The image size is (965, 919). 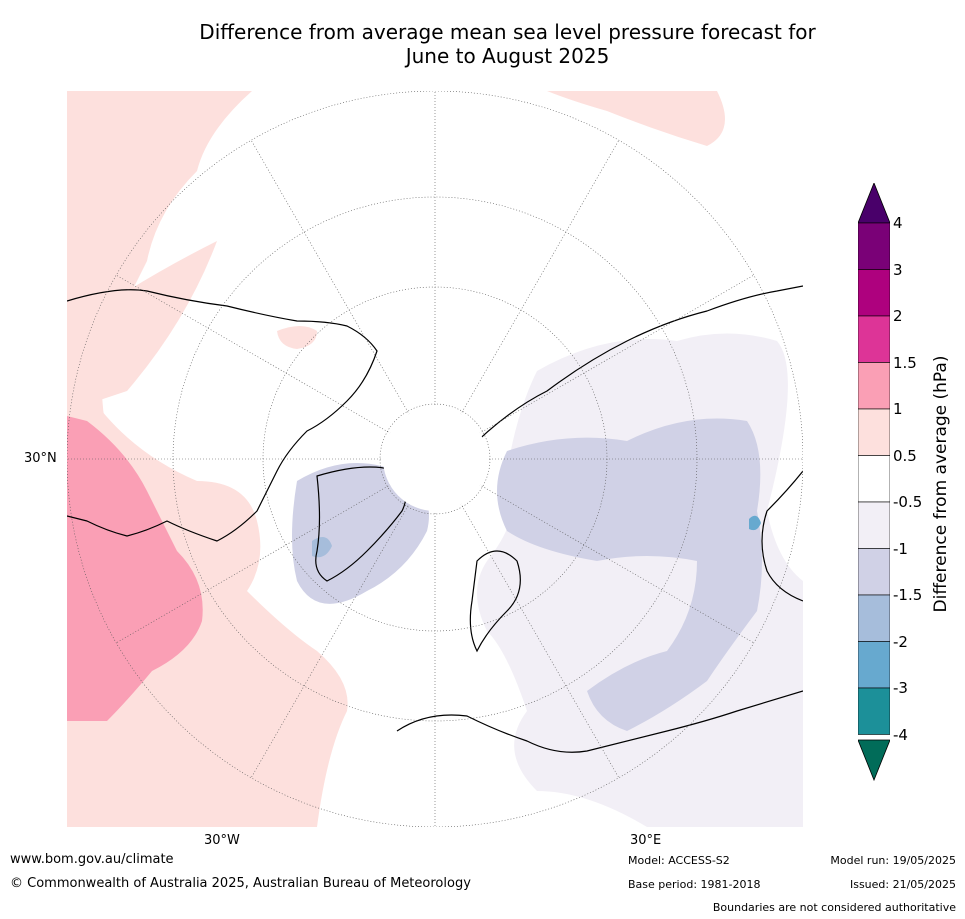 What do you see at coordinates (905, 455) in the screenshot?
I see `colorbar-tick-label: 0.5` at bounding box center [905, 455].